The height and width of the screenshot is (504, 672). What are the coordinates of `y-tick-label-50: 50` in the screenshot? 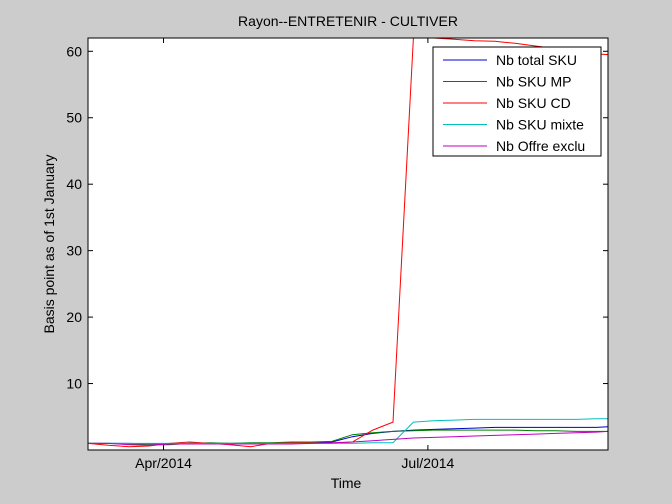 It's located at (74, 118).